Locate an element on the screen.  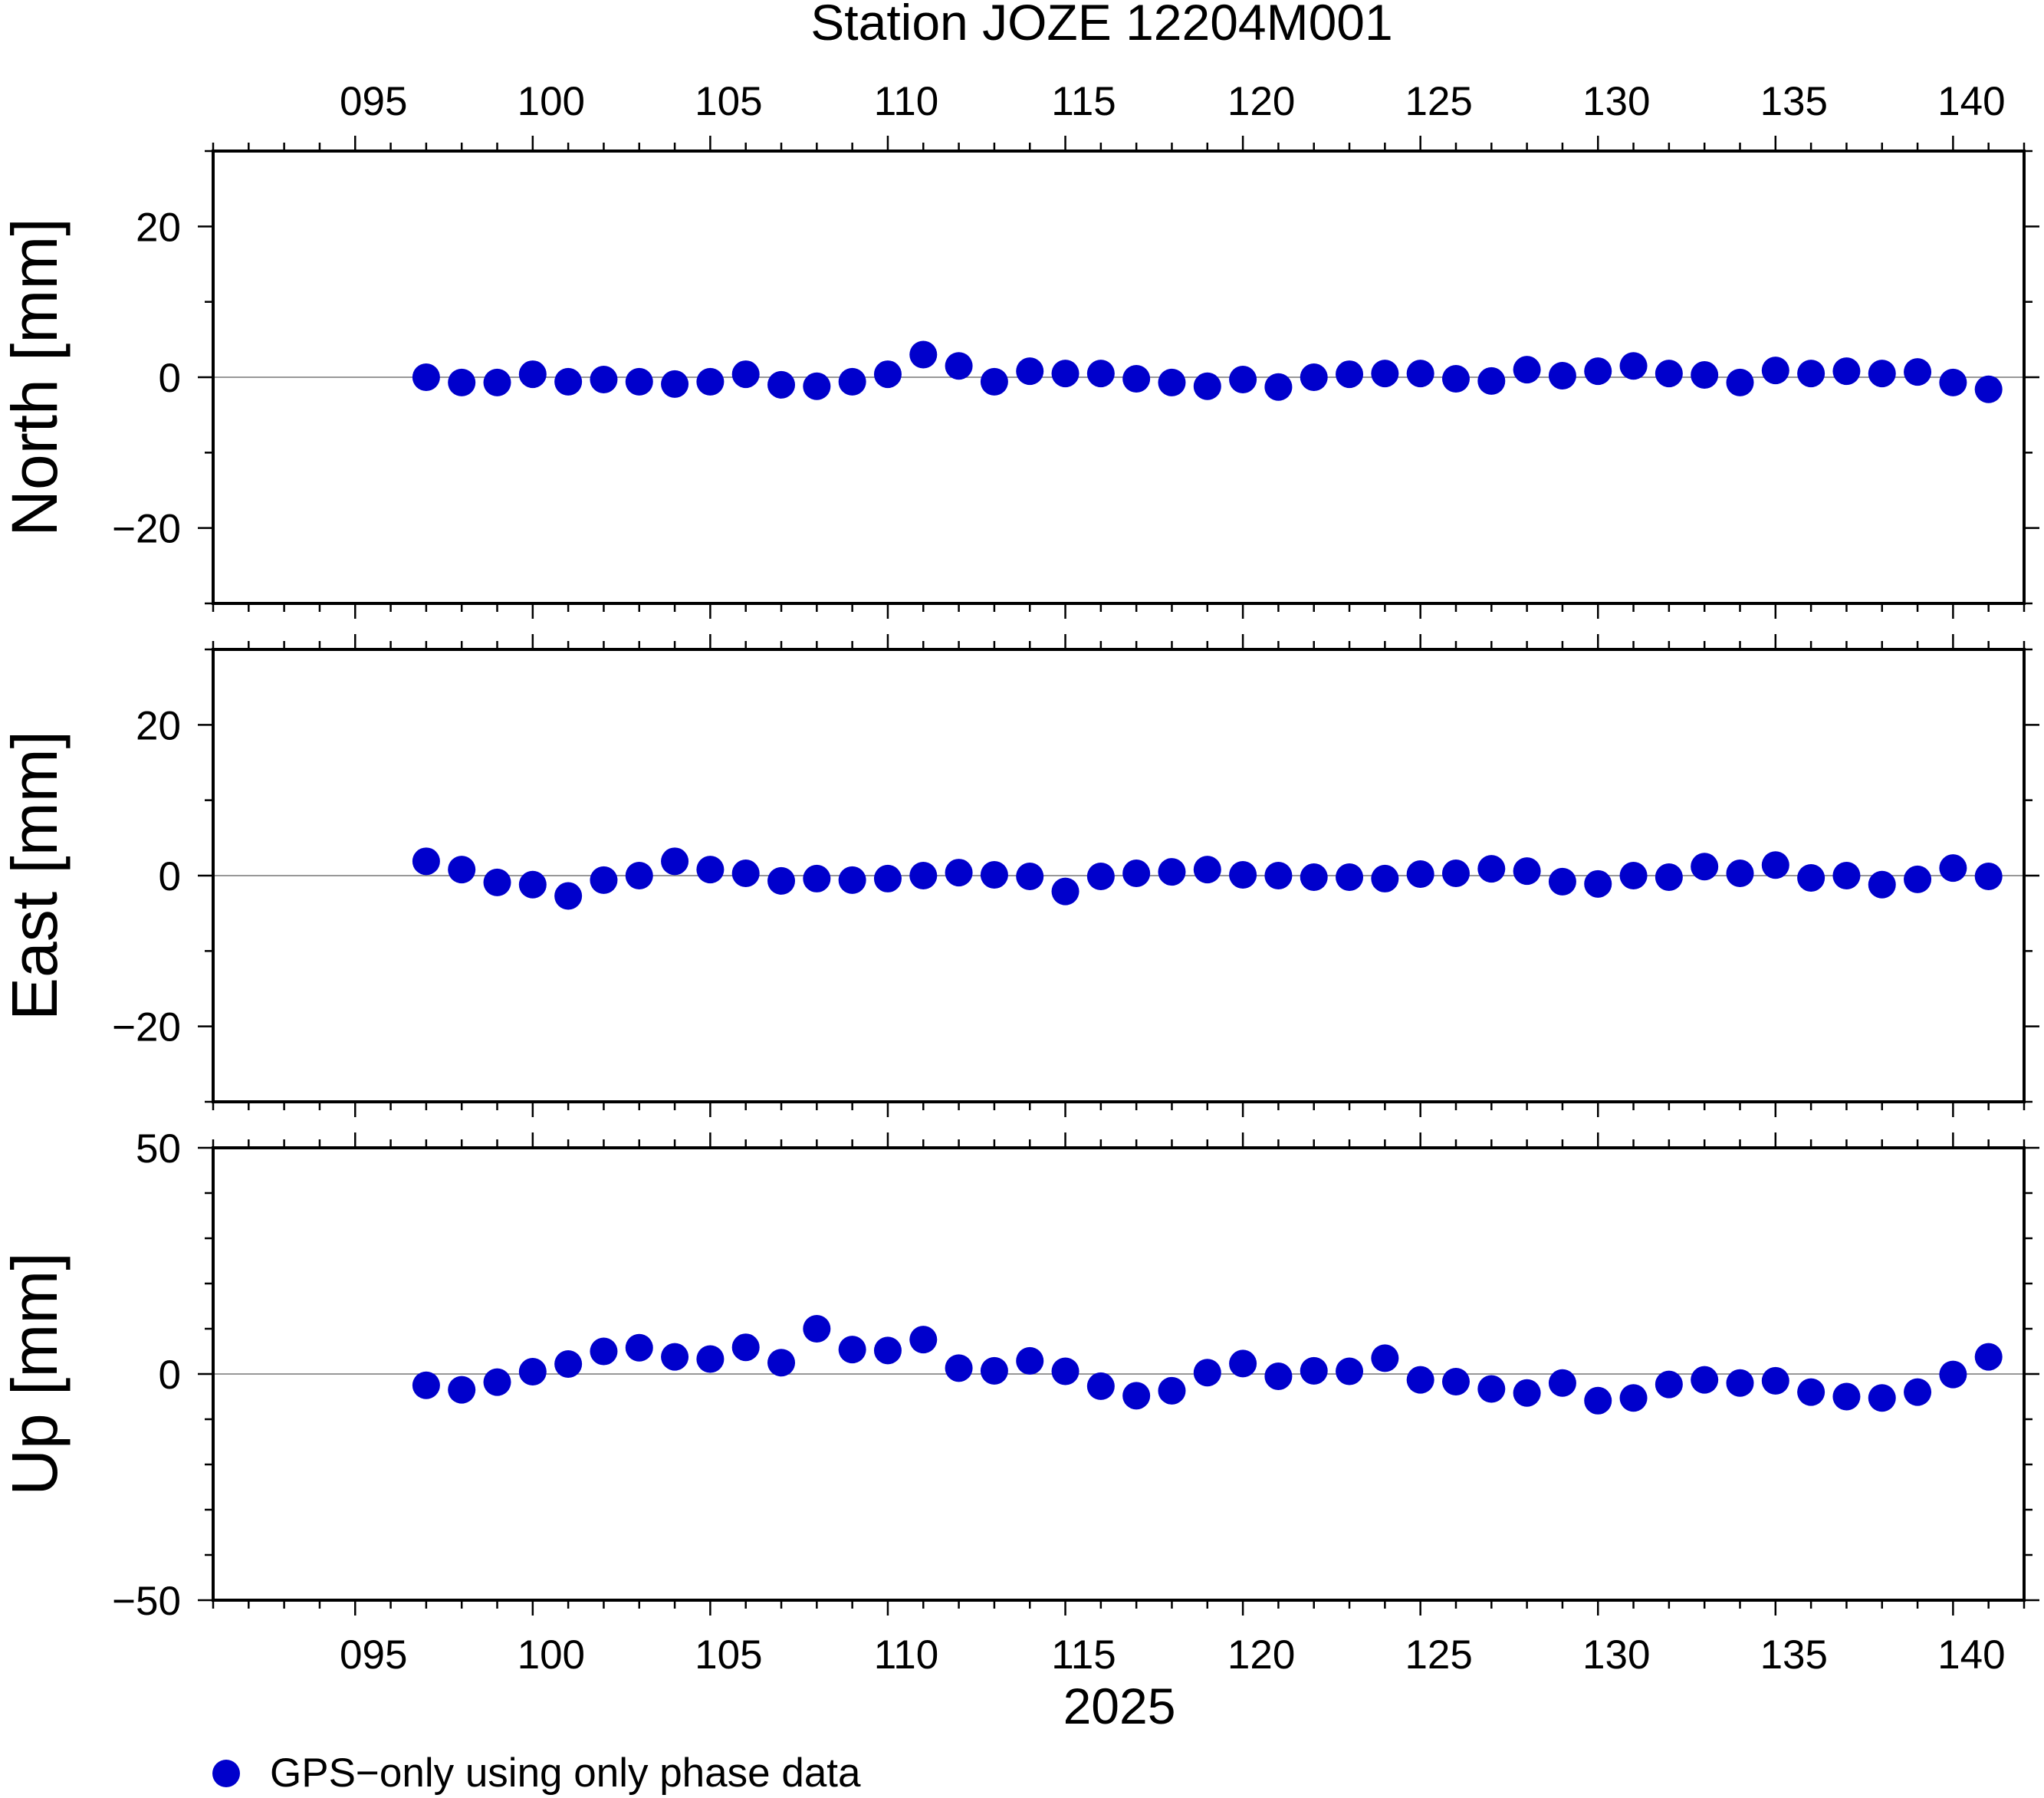
legend-label: GPS−only using only phase data is located at coordinates (565, 1773).